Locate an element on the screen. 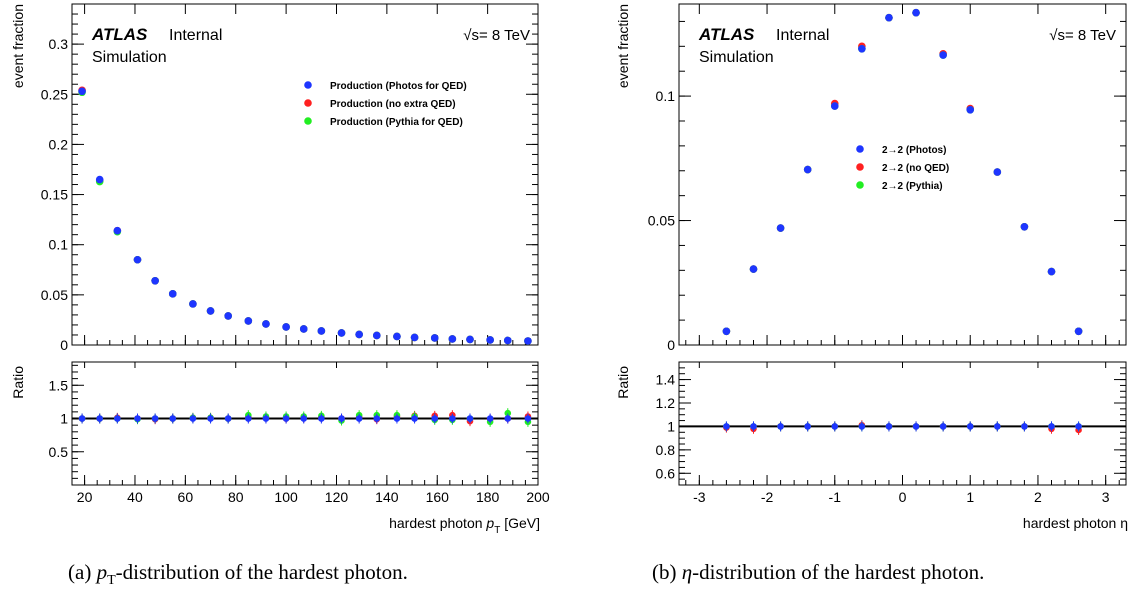 This screenshot has height=602, width=1142. chart2-ratio-y-tick-label: 1 is located at coordinates (671, 426).